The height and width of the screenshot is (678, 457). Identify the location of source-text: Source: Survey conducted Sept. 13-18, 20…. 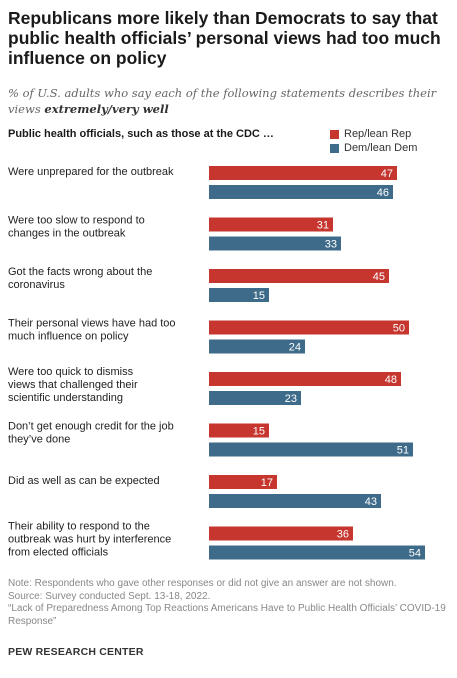
(109, 596).